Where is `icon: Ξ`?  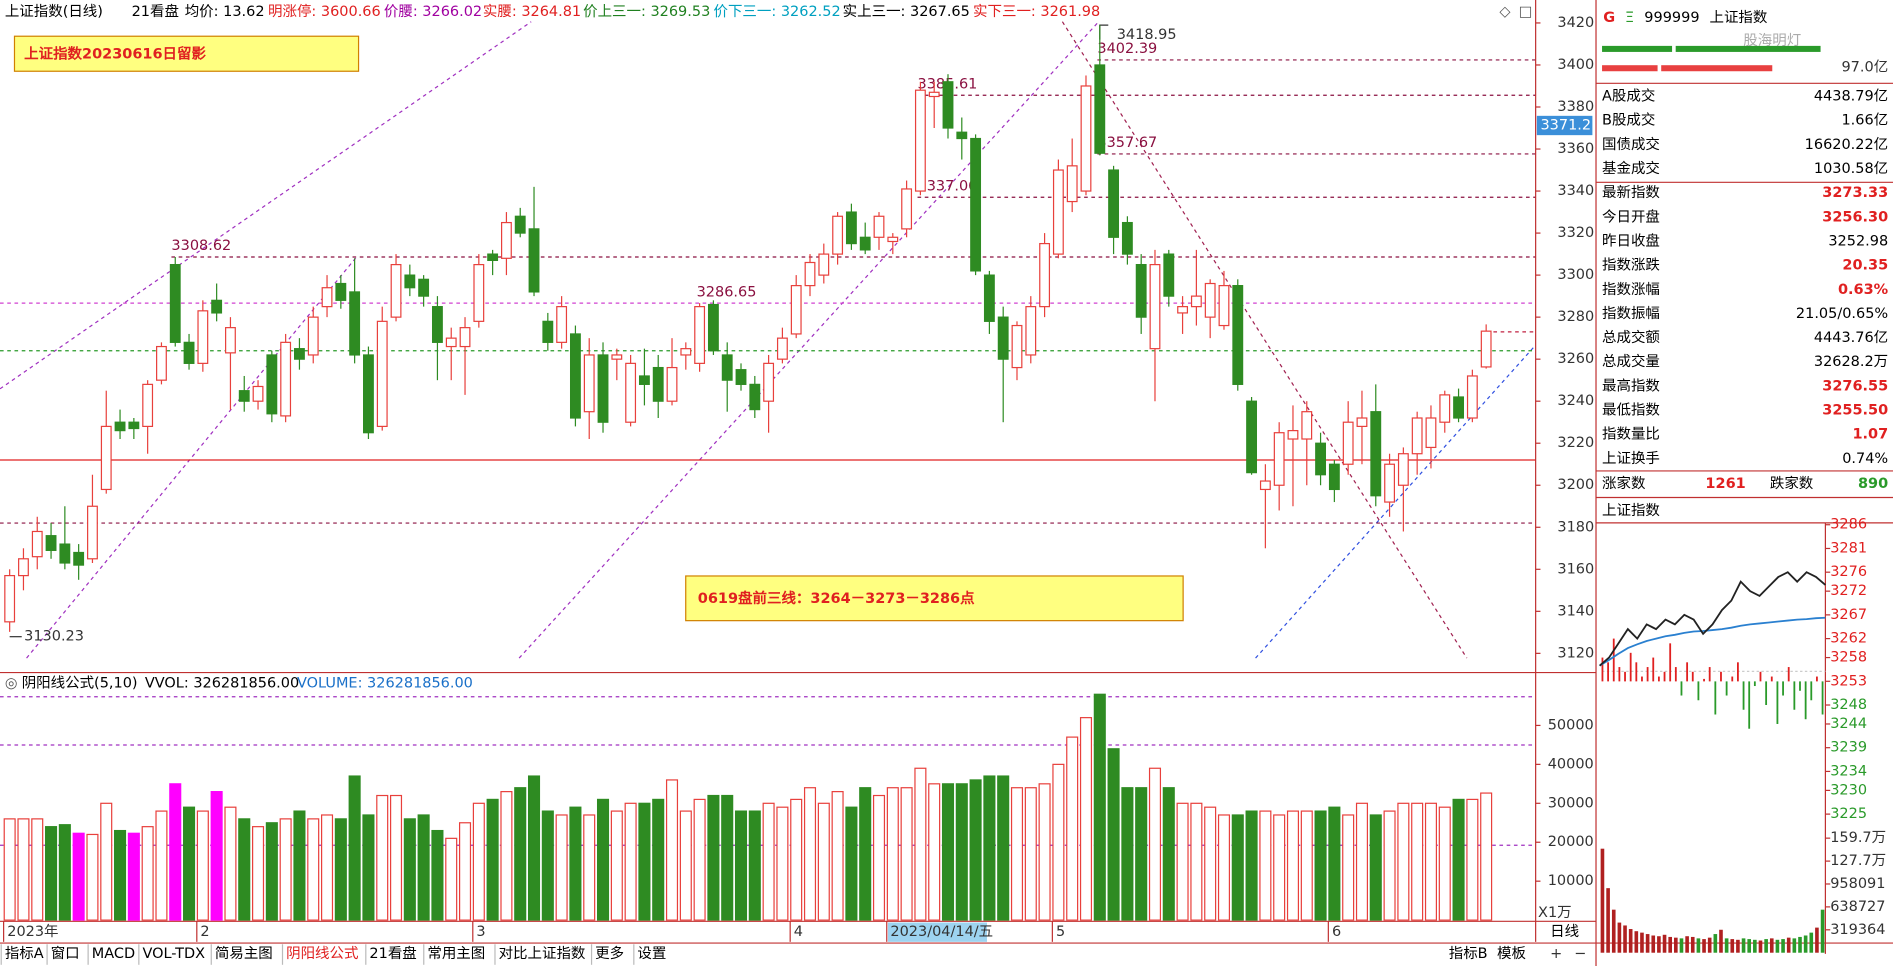 icon: Ξ is located at coordinates (1629, 18).